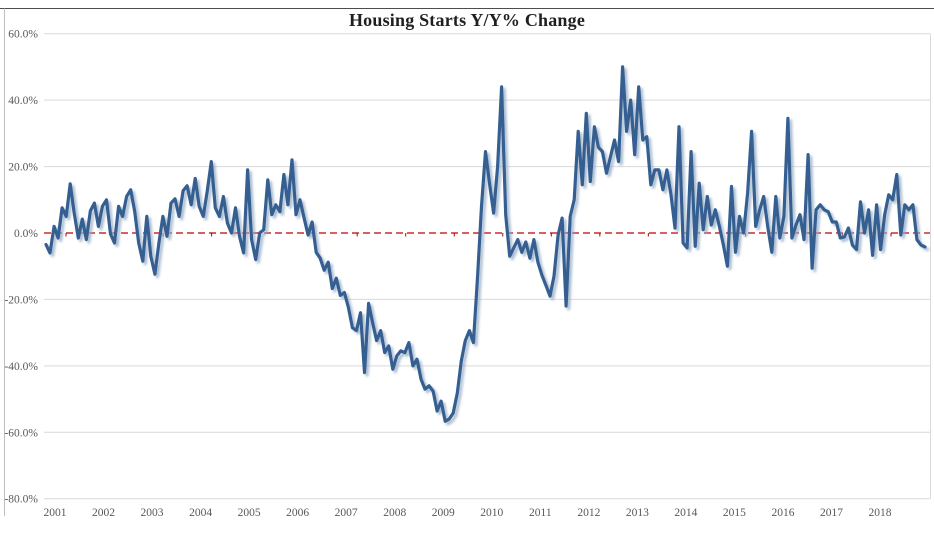  I want to click on y-axis-tick-label: 60.0%, so click(23, 35).